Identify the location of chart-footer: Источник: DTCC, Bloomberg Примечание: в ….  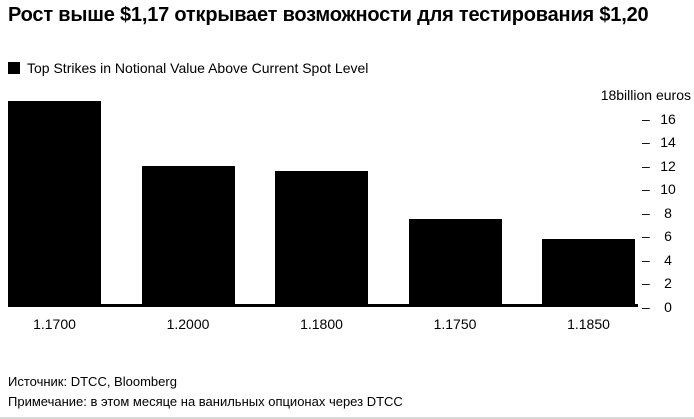
(348, 392).